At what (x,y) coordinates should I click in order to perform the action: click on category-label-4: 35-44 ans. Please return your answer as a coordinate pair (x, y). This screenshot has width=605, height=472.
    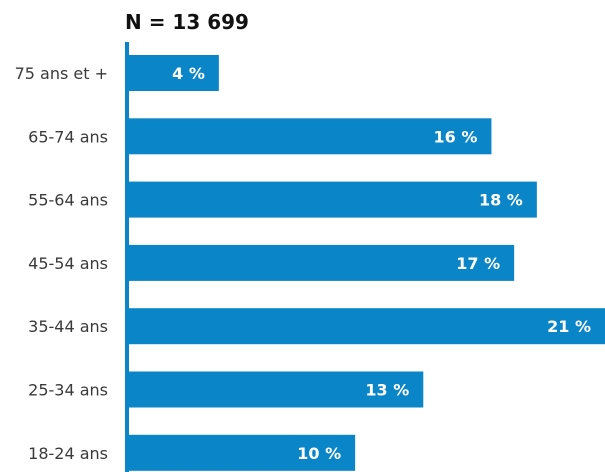
    Looking at the image, I should click on (68, 326).